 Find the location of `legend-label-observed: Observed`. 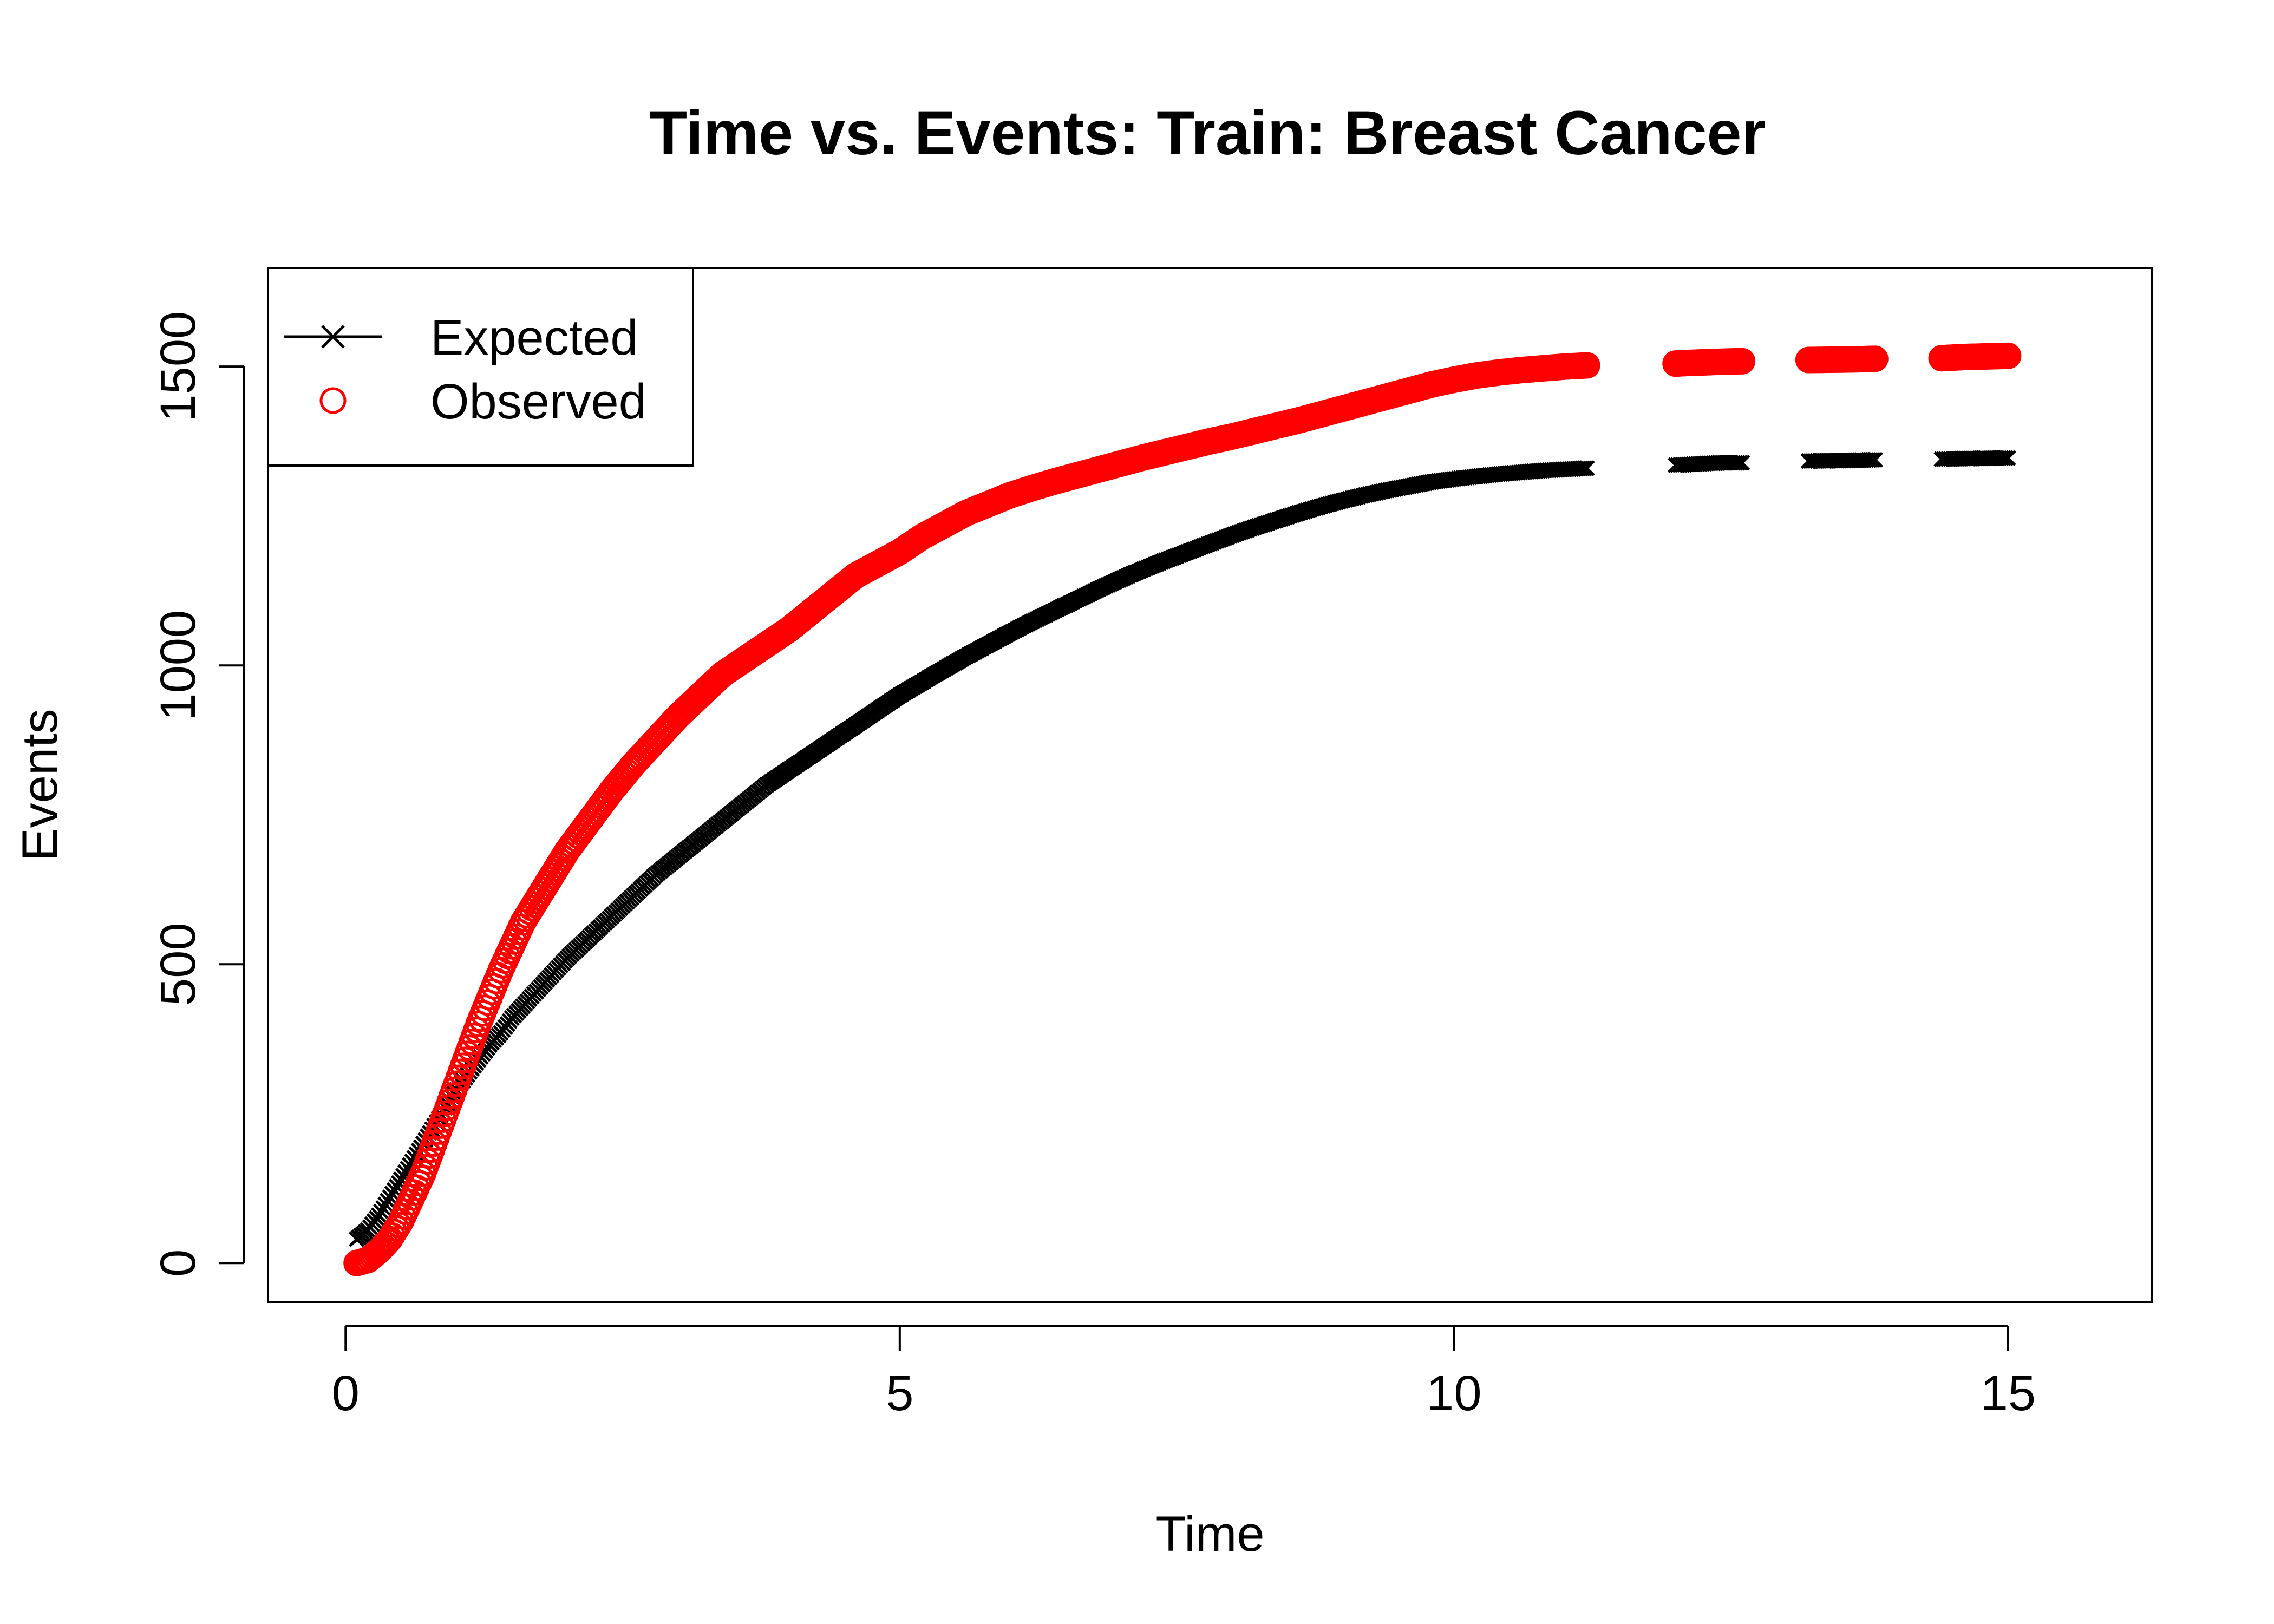

legend-label-observed: Observed is located at coordinates (538, 402).